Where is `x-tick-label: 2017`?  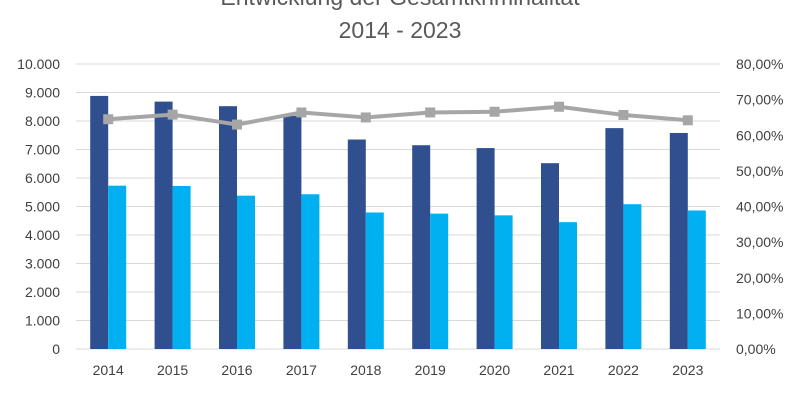 x-tick-label: 2017 is located at coordinates (301, 370).